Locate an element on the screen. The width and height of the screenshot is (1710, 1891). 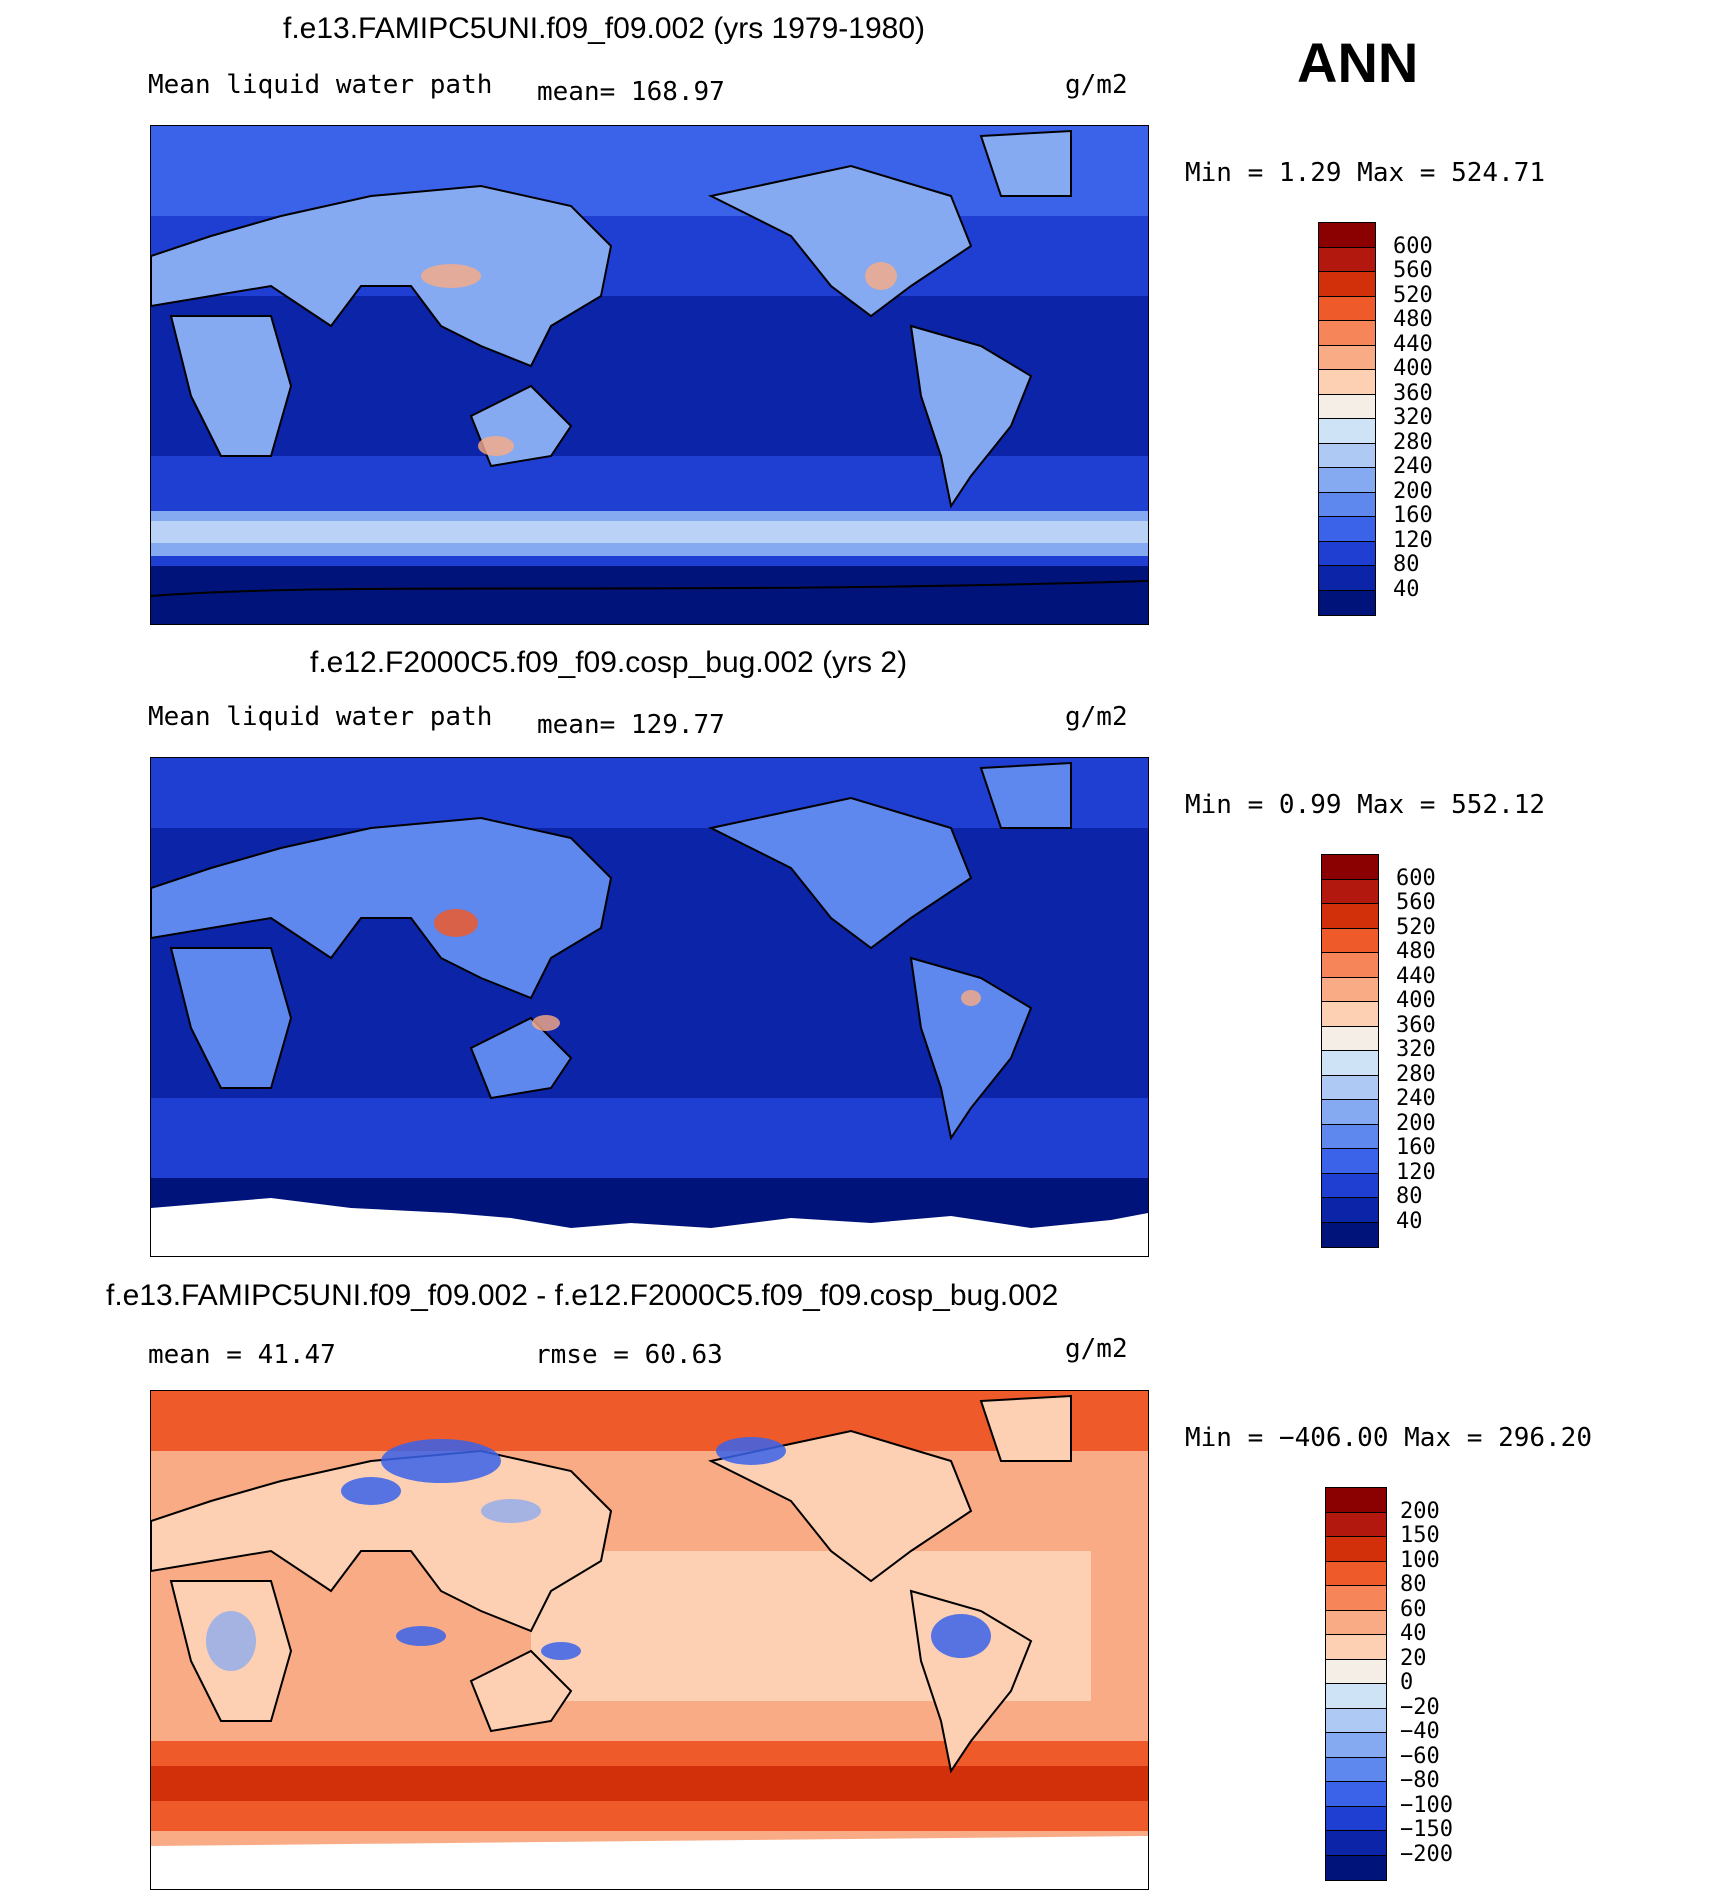
colorbar-tick-label: 60 is located at coordinates (1413, 1609).